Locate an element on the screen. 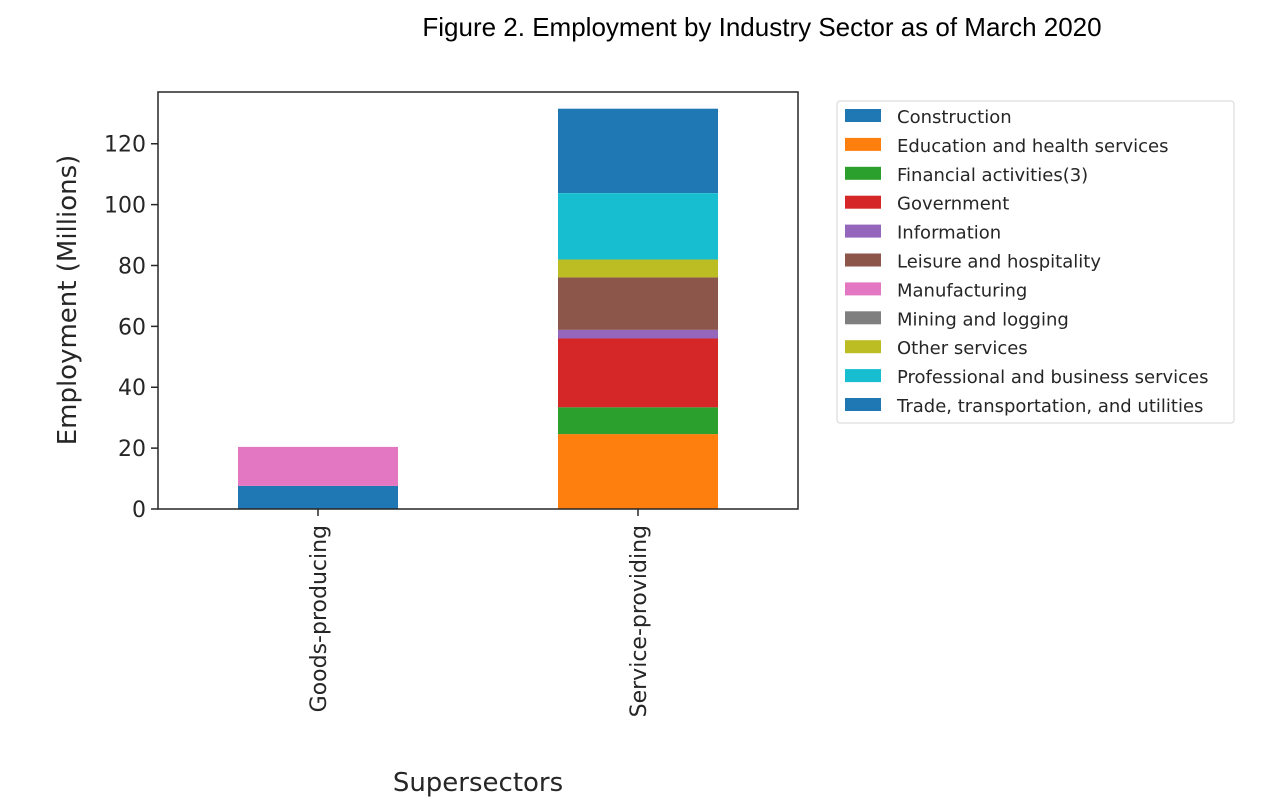 The width and height of the screenshot is (1278, 811). y-tick-label: 40 is located at coordinates (132, 388).